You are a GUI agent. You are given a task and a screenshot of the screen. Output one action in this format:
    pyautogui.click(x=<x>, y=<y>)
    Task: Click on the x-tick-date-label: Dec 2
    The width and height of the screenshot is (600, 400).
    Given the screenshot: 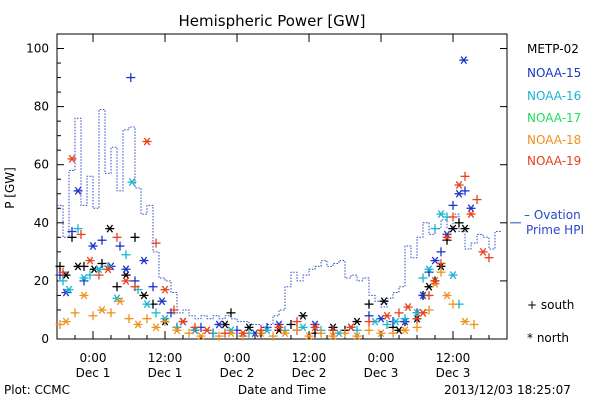 What is the action you would take?
    pyautogui.click(x=237, y=373)
    